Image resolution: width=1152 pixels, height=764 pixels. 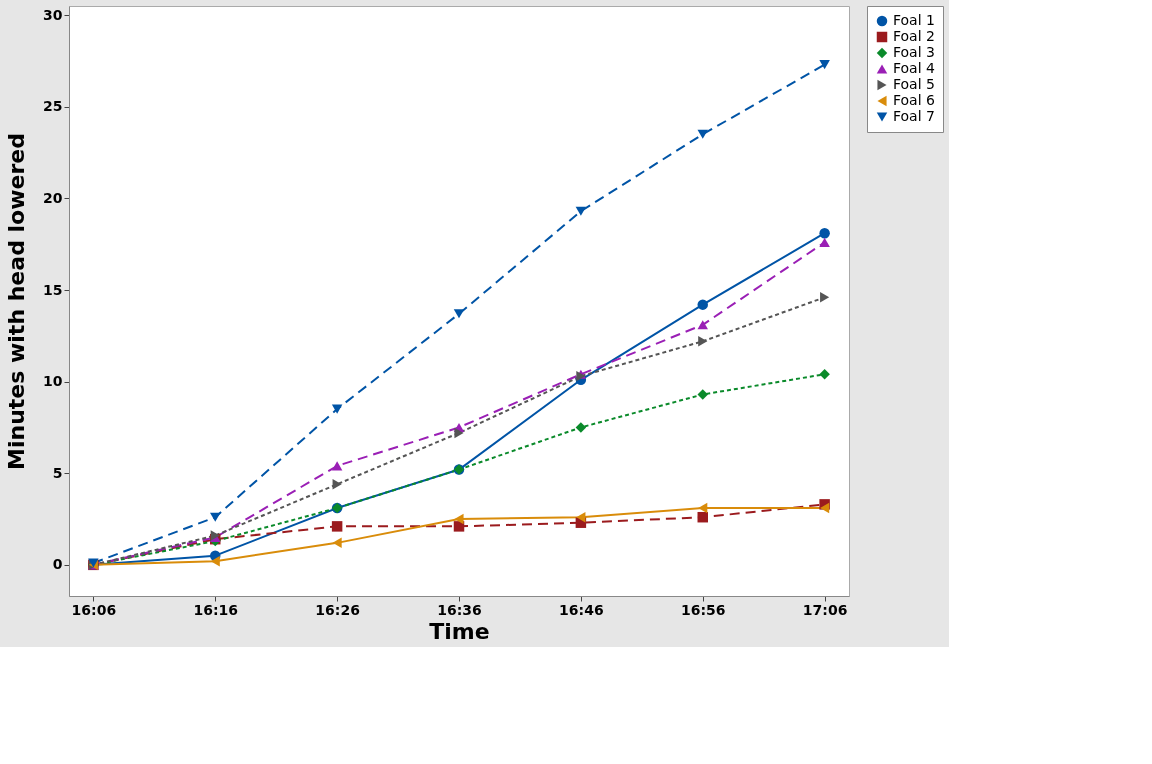 What do you see at coordinates (914, 68) in the screenshot?
I see `legend-label: Foal 4` at bounding box center [914, 68].